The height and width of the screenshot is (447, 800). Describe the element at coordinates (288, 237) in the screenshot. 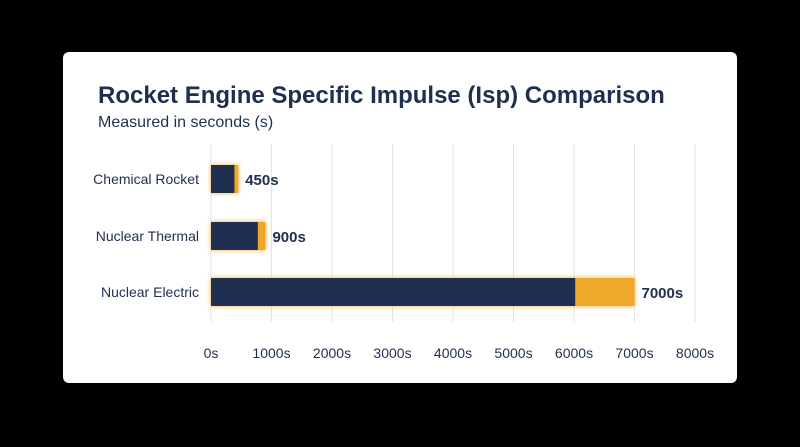

I see `value-label: 900s` at that location.